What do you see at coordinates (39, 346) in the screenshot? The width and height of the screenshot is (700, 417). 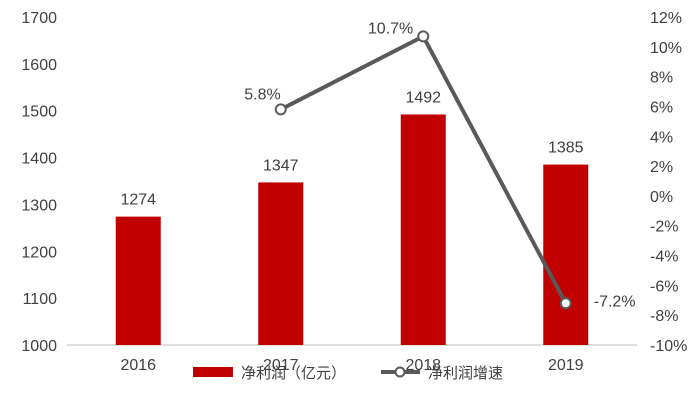 I see `left-axis-tick-label: 1000` at bounding box center [39, 346].